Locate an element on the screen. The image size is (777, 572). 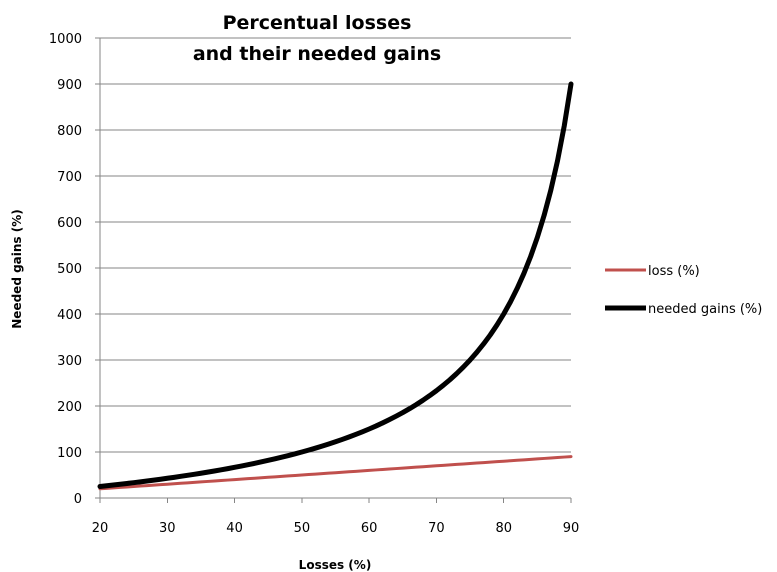
y-tick-label: 400 is located at coordinates (69, 315).